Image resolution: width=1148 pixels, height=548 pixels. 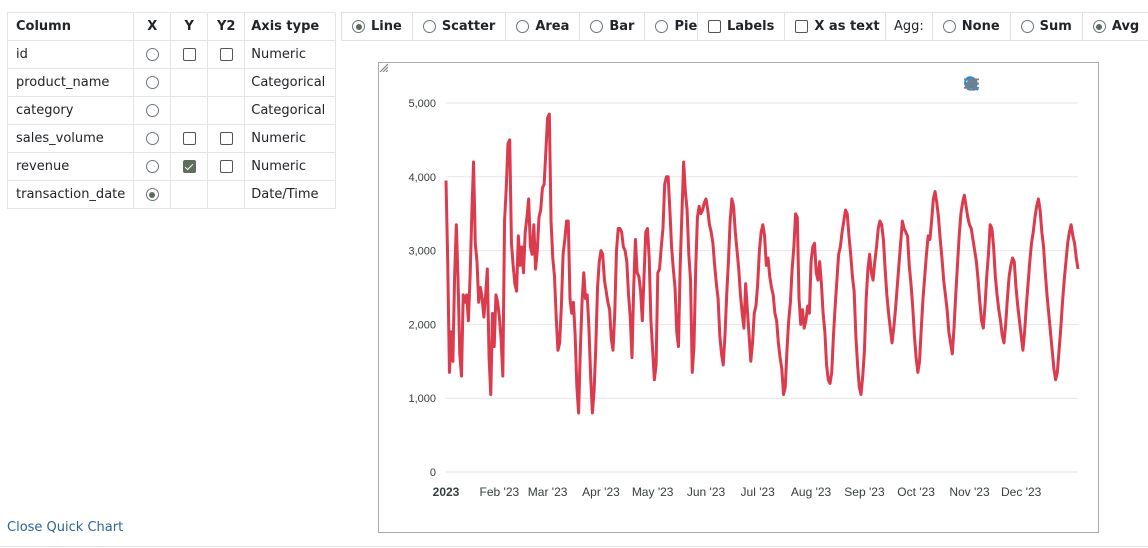 What do you see at coordinates (548, 492) in the screenshot?
I see `x-tick-label: Mar '23` at bounding box center [548, 492].